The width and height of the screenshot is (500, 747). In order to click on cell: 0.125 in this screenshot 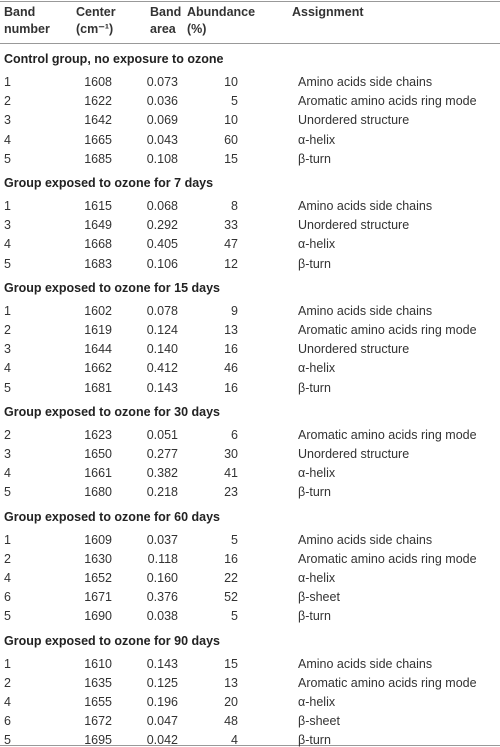, I will do `click(162, 682)`.